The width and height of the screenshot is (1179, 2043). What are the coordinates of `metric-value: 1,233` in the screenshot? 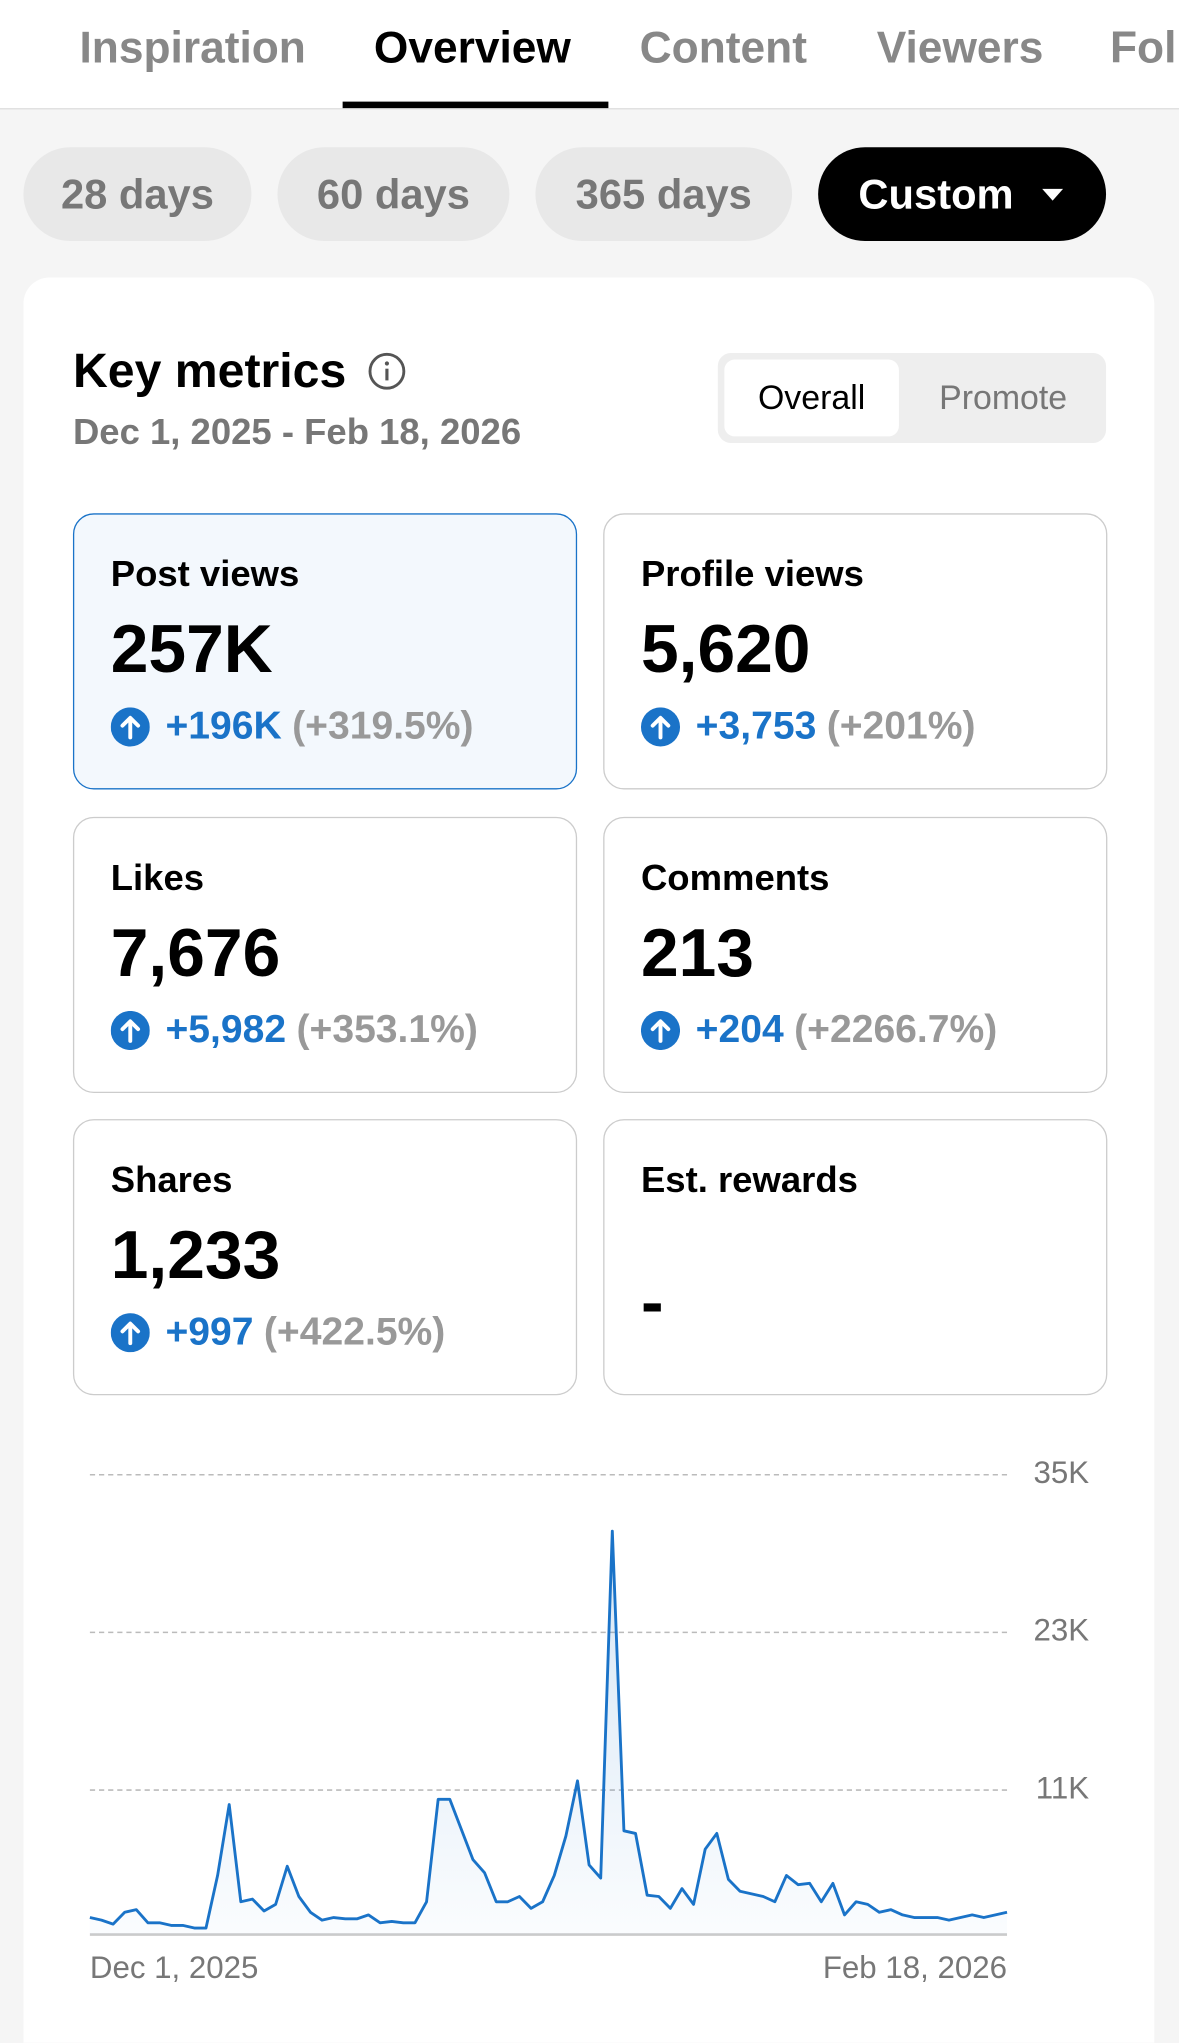 It's located at (195, 1256).